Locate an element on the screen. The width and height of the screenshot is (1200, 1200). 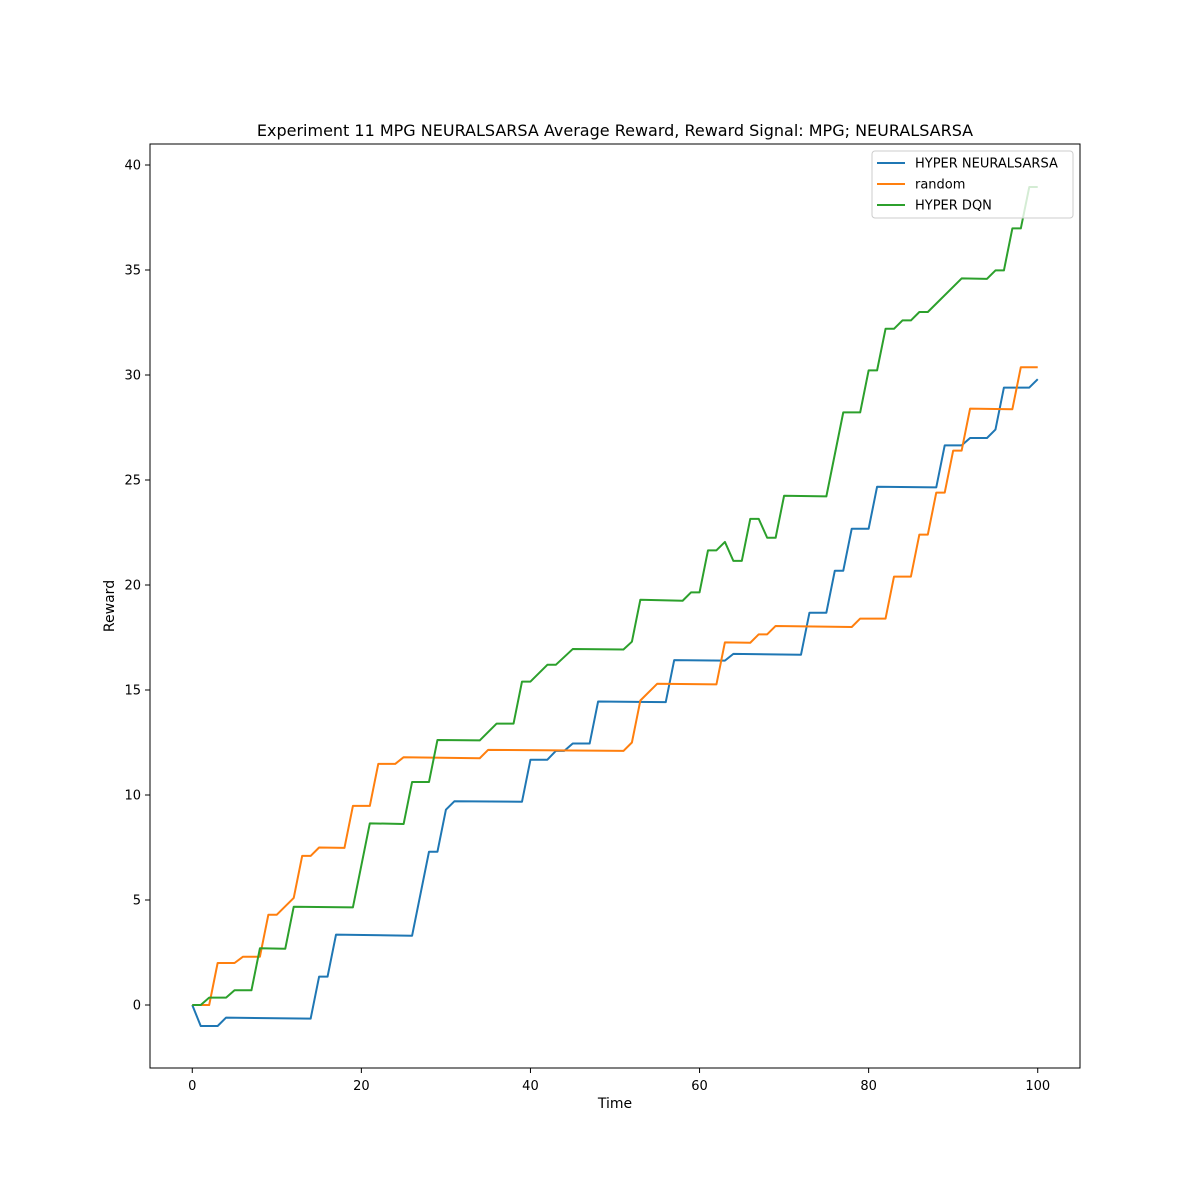
legend: HYPER NEURALSARSA random HYPER DQN is located at coordinates (972, 184).